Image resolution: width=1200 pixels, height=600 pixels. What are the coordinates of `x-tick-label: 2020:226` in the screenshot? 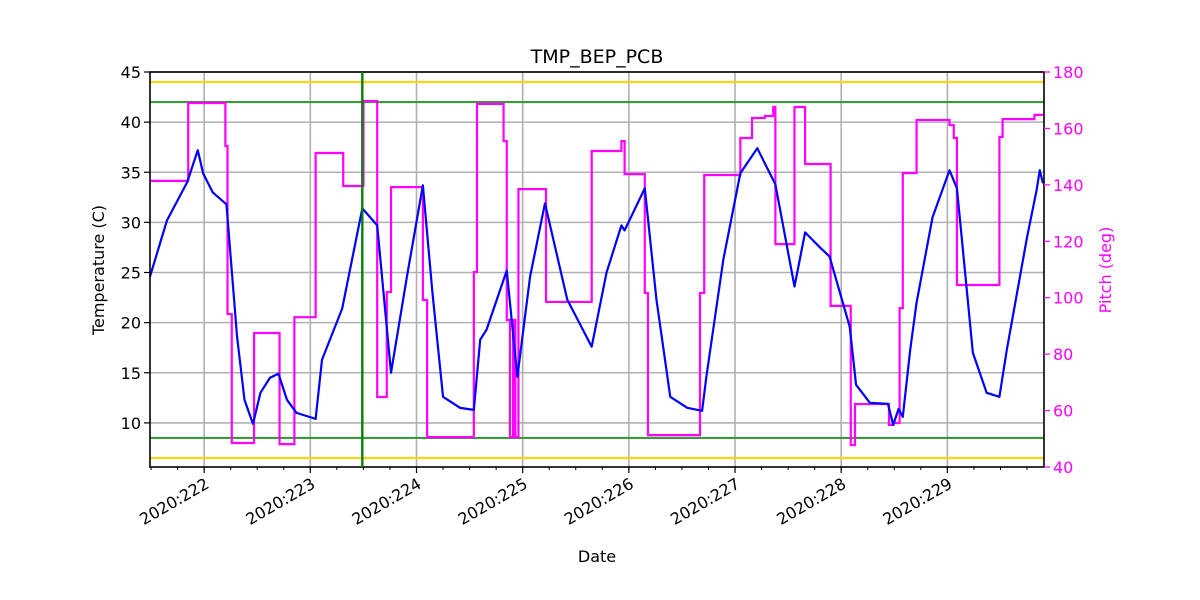 It's located at (599, 501).